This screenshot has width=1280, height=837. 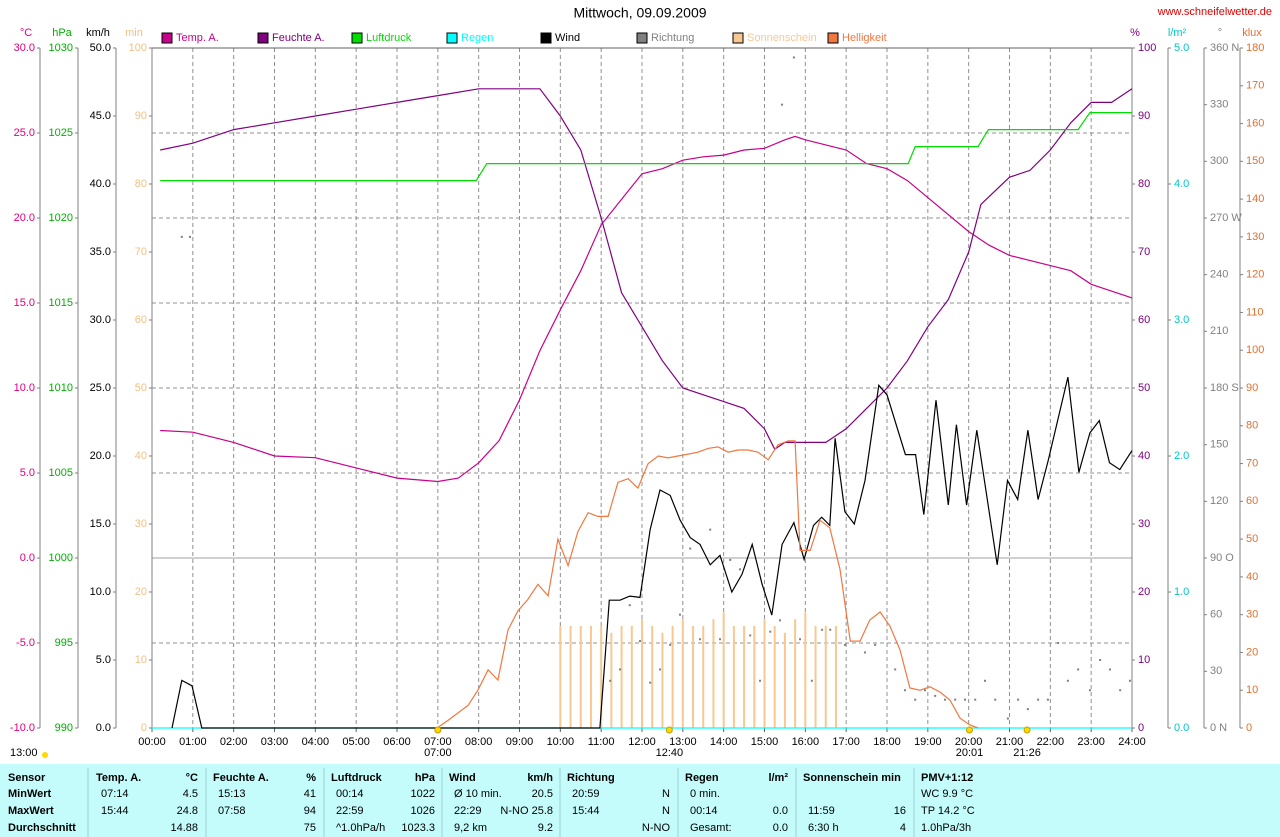 What do you see at coordinates (778, 778) in the screenshot?
I see `table-cell: l/m²` at bounding box center [778, 778].